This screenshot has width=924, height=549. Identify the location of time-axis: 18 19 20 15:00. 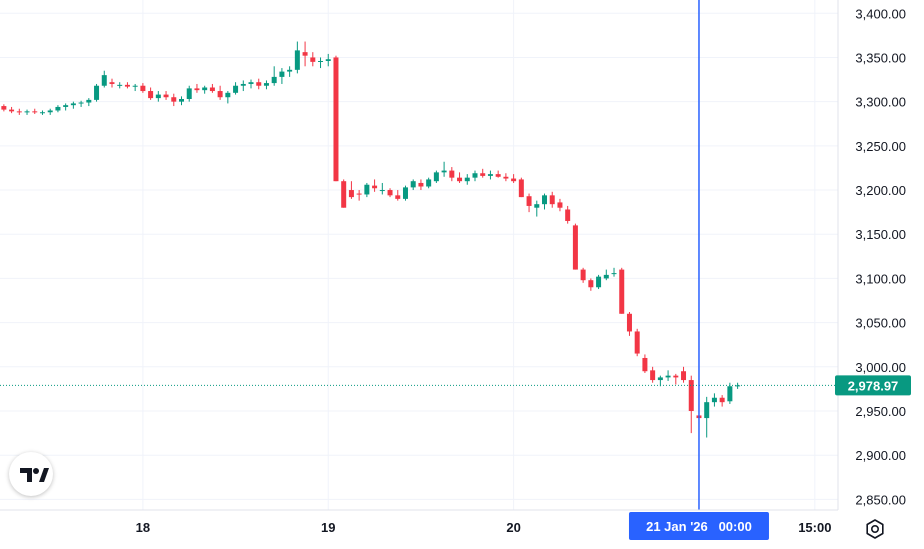
(484, 527).